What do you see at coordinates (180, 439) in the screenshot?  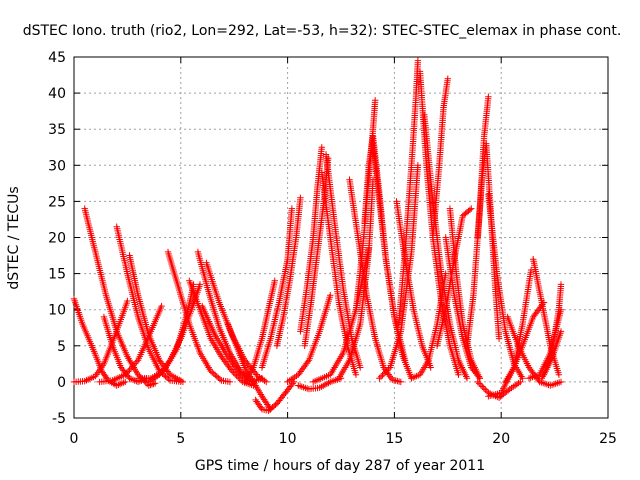 I see `x-tick-label: 5` at bounding box center [180, 439].